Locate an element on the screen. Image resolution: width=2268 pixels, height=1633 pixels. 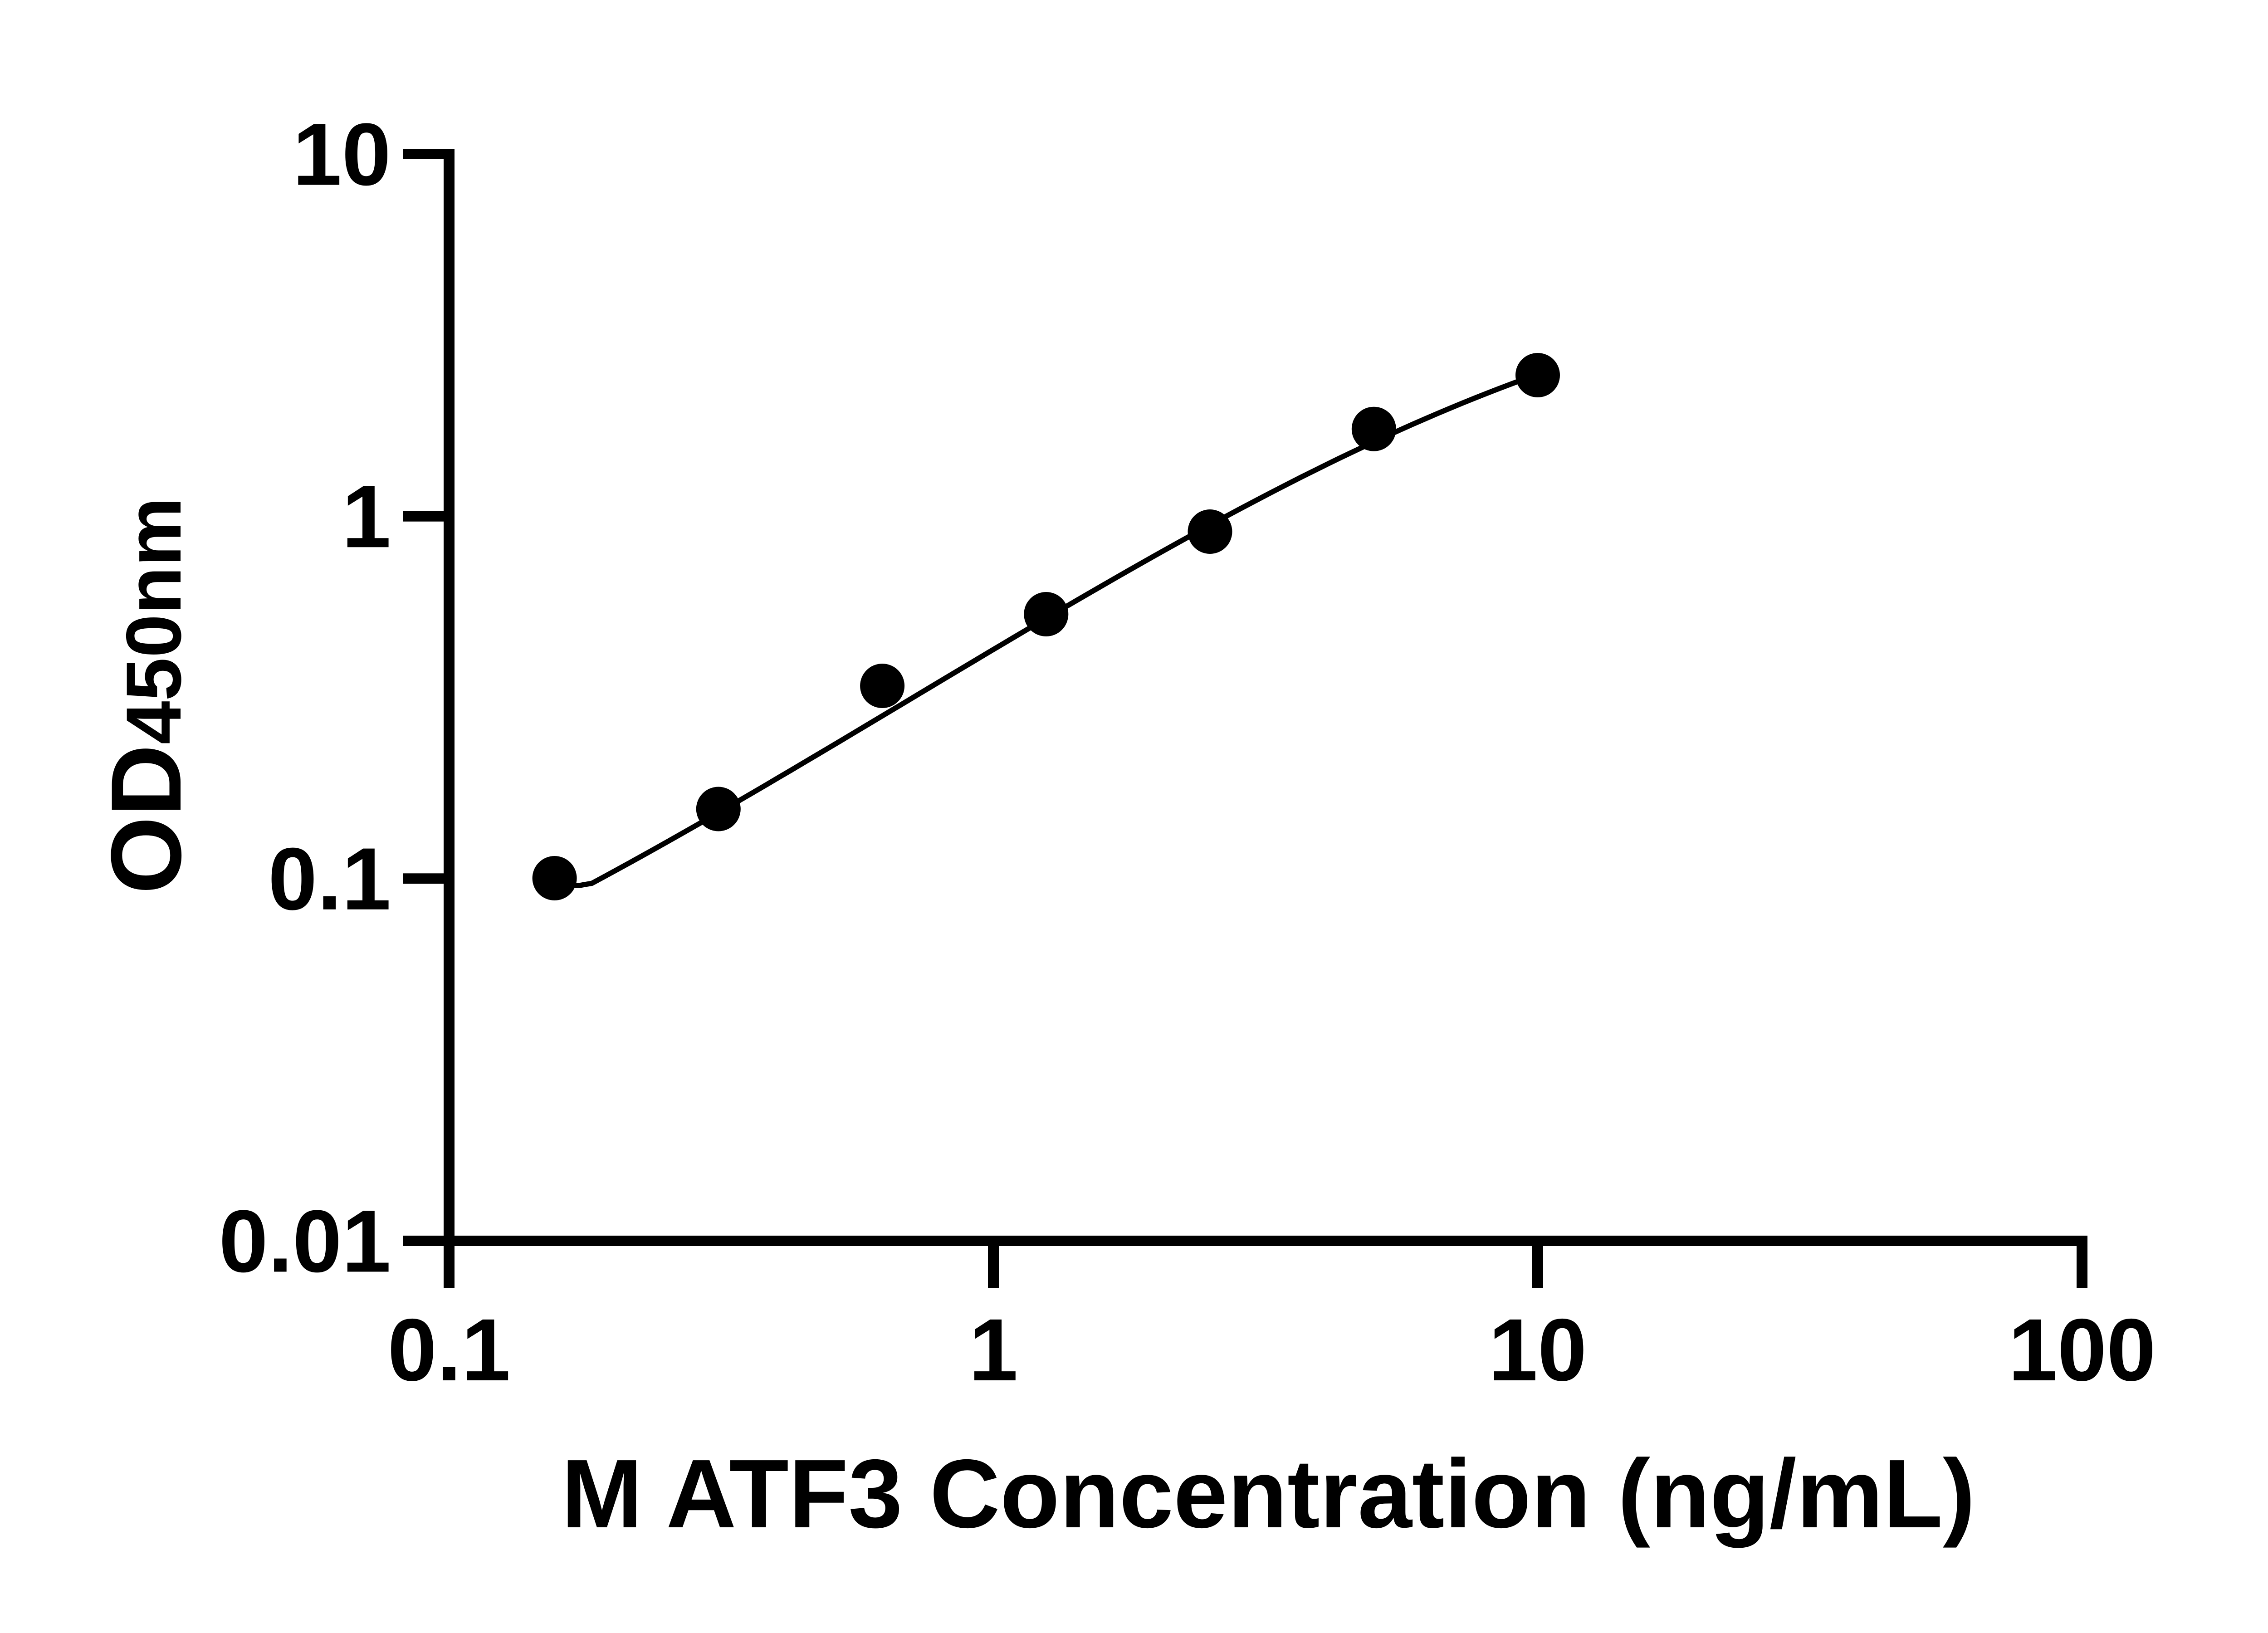
svg-text: 100 is located at coordinates (2082, 1350).